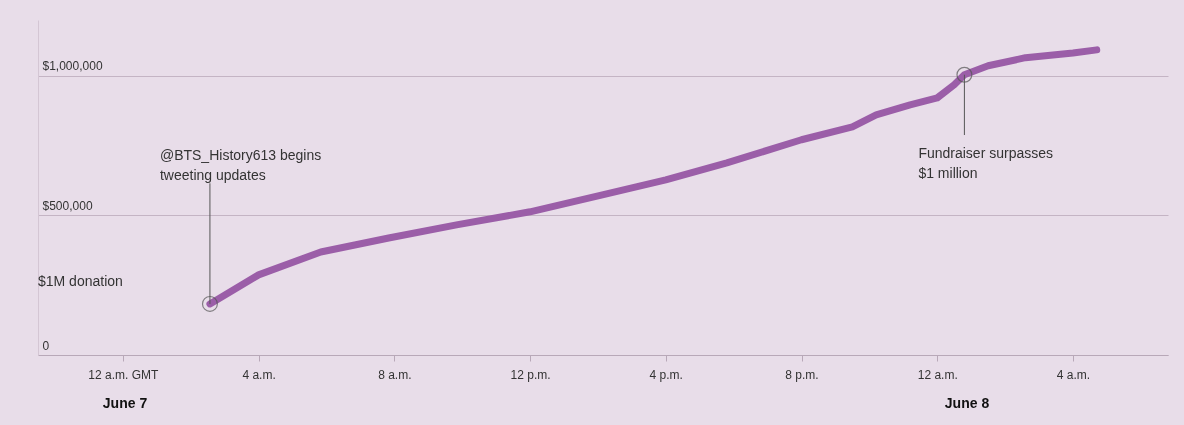 This screenshot has height=425, width=1184. I want to click on annotation: @BTS_History613 begins tweeting updates, so click(240, 165).